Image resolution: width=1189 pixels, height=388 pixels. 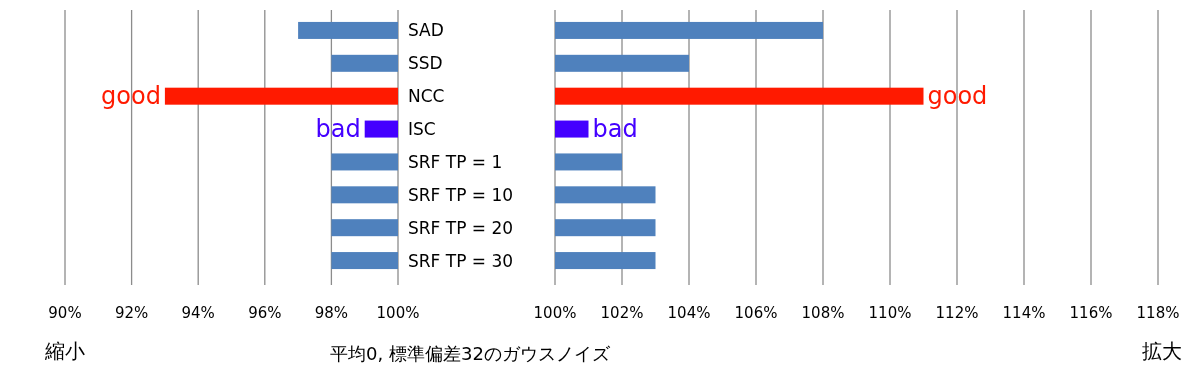 I want to click on y-tick-label: SRF TP = 10, so click(x=461, y=194).